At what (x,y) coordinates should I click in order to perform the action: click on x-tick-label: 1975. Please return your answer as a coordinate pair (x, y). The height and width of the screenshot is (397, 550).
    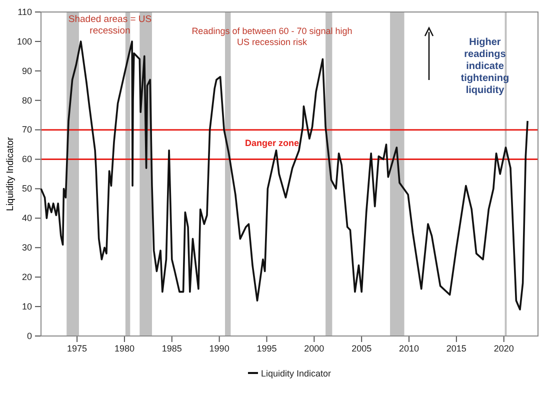
    Looking at the image, I should click on (77, 348).